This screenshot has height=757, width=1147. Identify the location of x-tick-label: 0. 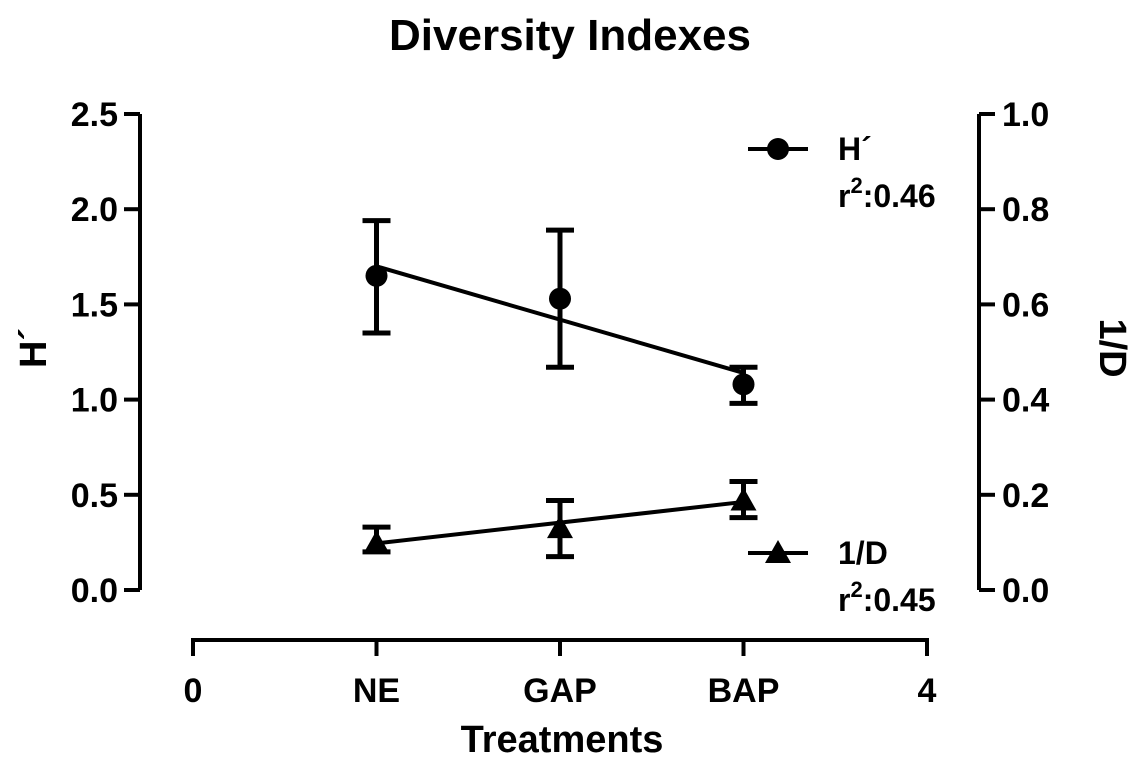
(193, 691).